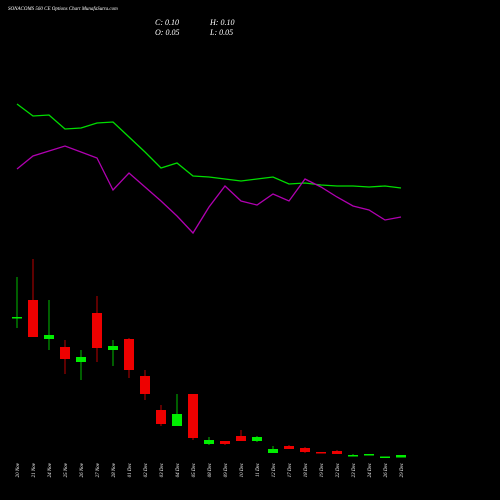 The image size is (500, 500). I want to click on x-tick-label: 04 Dec, so click(178, 469).